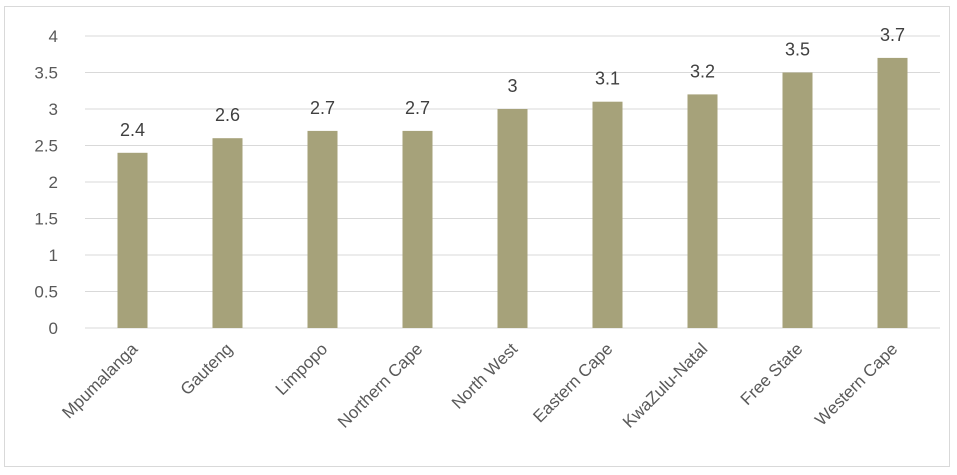 This screenshot has width=957, height=475. I want to click on data-label: 3.2, so click(702, 71).